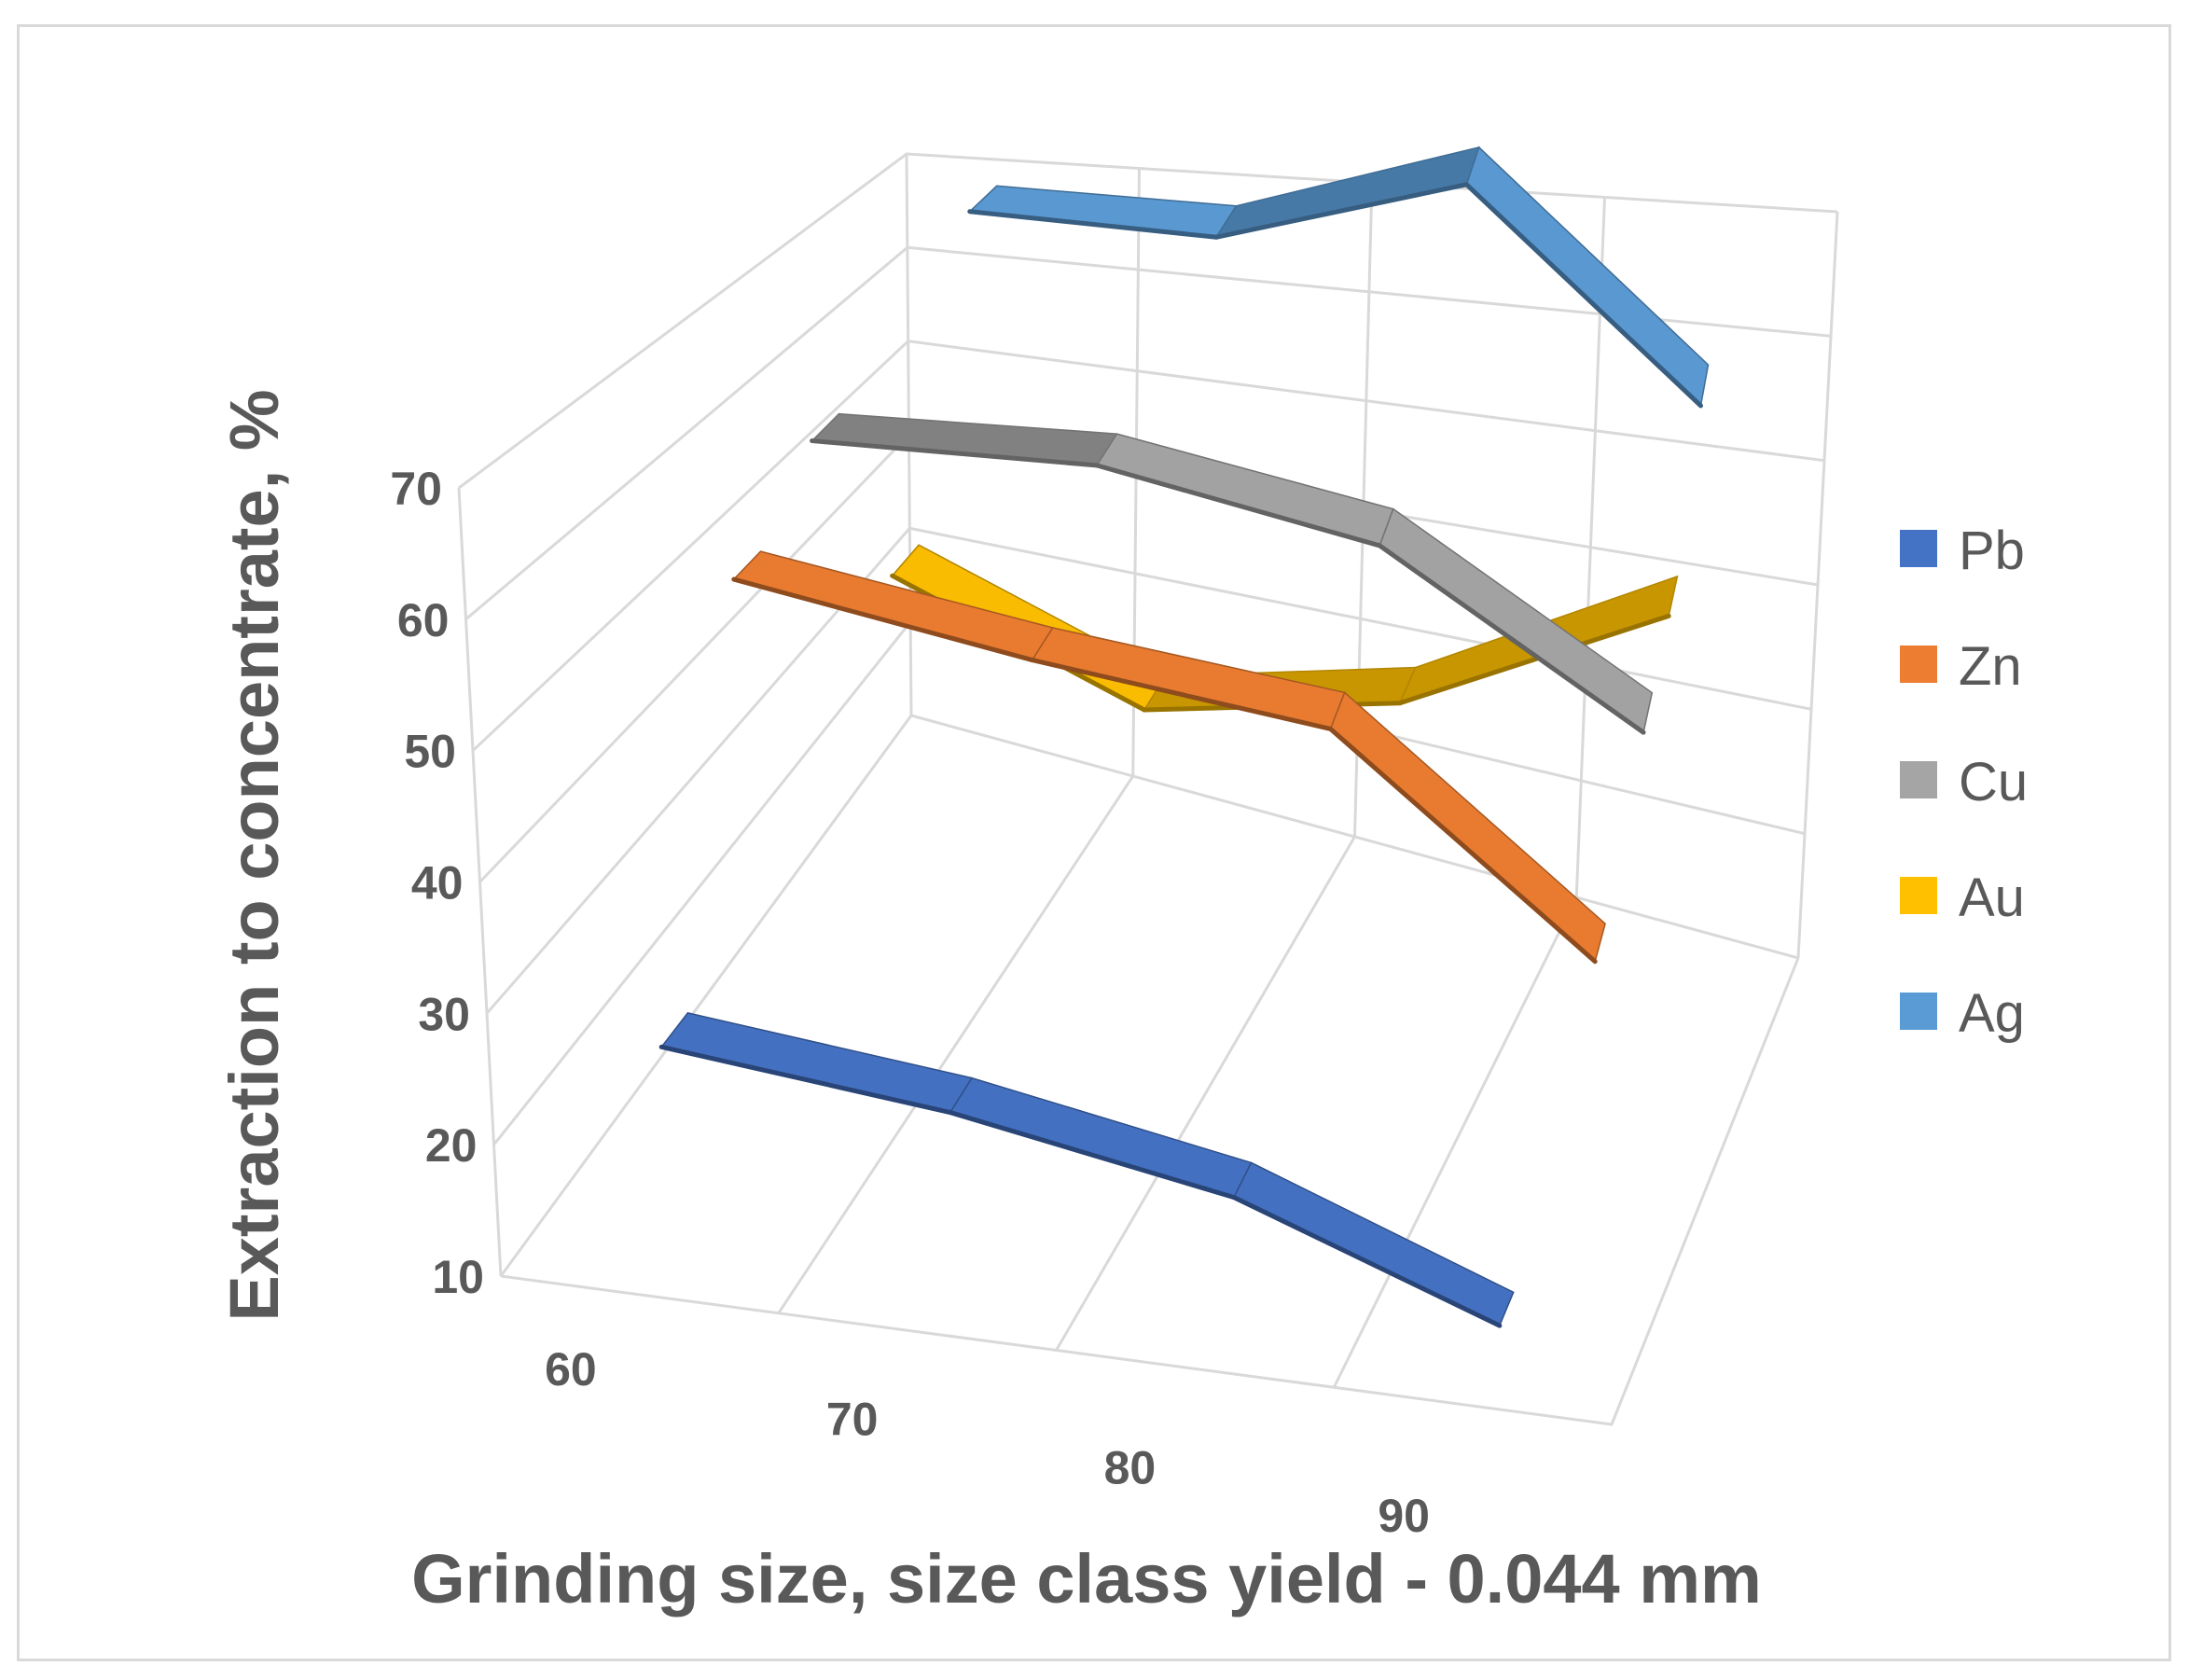  Describe the element at coordinates (987, 1442) in the screenshot. I see `x-axis-tick-labels: 60 70 80 90` at that location.